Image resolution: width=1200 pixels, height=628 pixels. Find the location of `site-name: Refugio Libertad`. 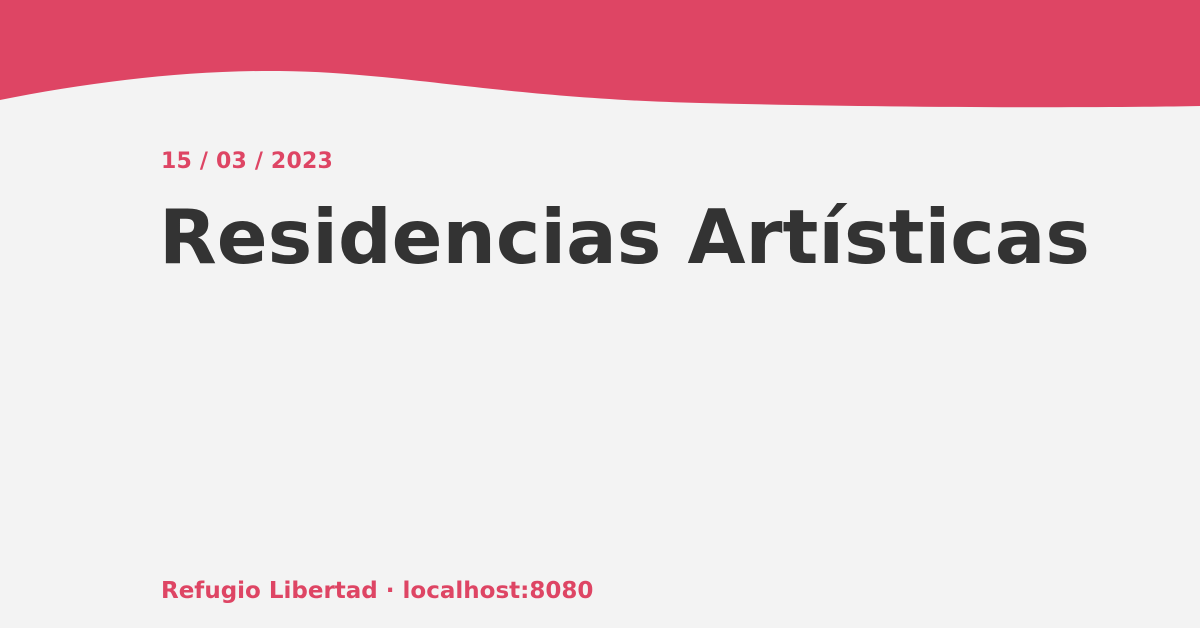

site-name: Refugio Libertad is located at coordinates (269, 591).